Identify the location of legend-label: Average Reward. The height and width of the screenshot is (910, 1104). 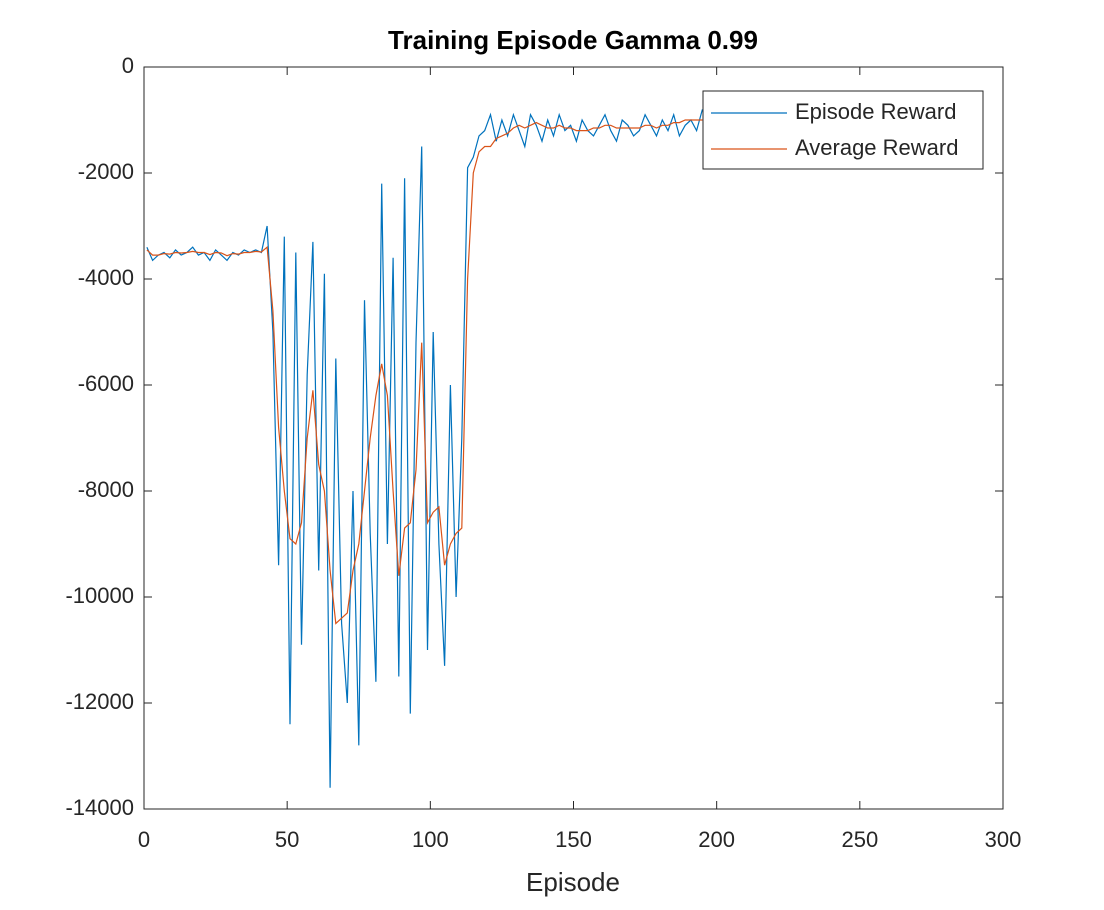
(876, 147).